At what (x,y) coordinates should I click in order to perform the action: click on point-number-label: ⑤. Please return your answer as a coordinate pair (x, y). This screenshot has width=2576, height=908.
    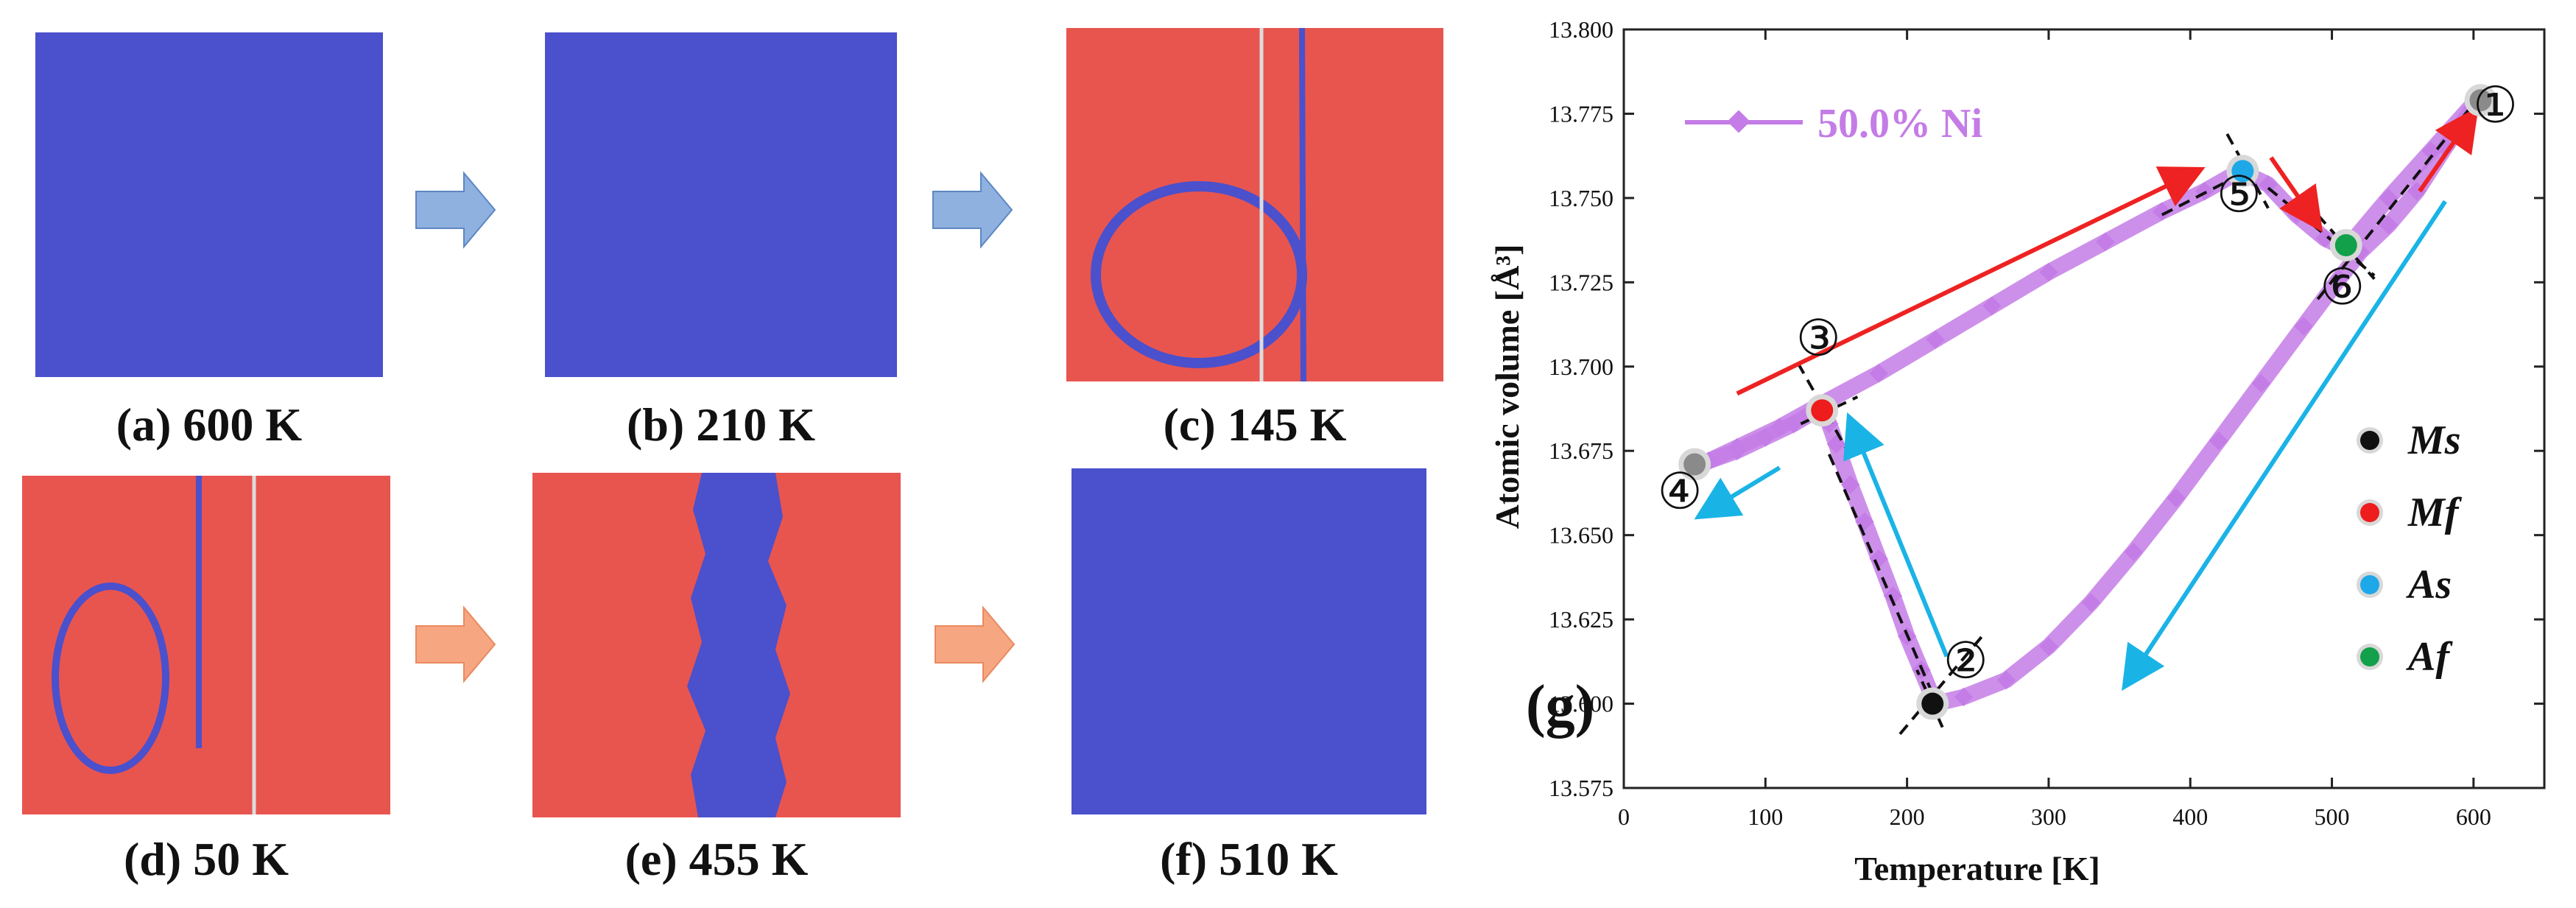
    Looking at the image, I should click on (2239, 194).